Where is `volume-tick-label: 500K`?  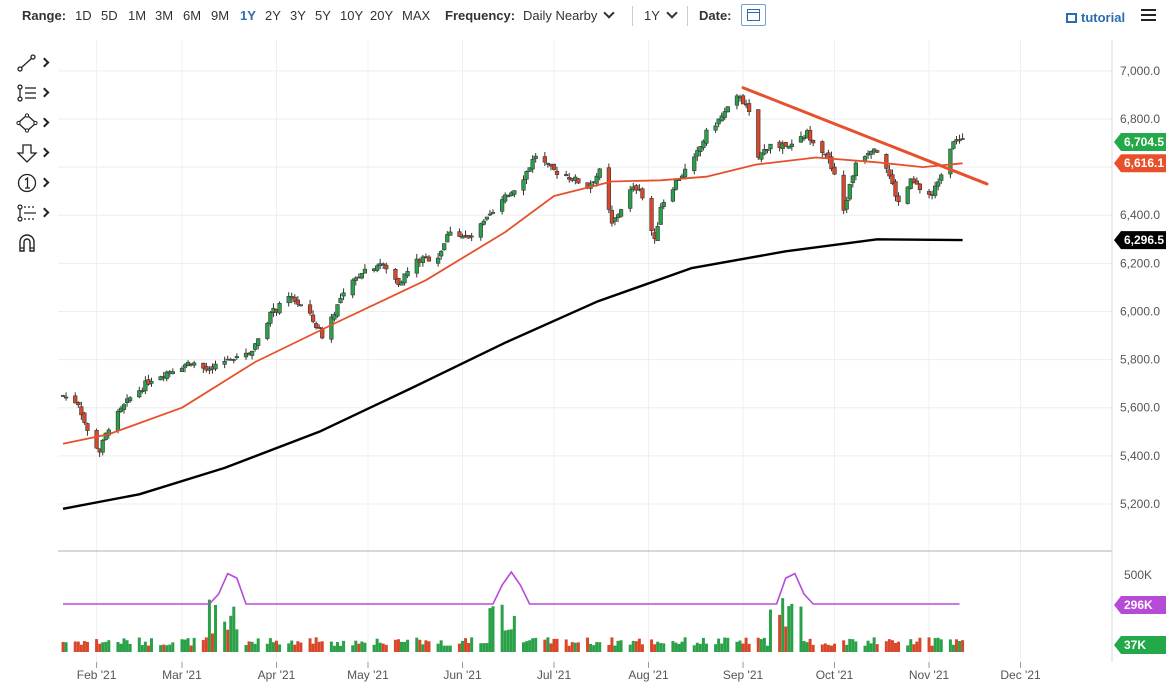 volume-tick-label: 500K is located at coordinates (1138, 575).